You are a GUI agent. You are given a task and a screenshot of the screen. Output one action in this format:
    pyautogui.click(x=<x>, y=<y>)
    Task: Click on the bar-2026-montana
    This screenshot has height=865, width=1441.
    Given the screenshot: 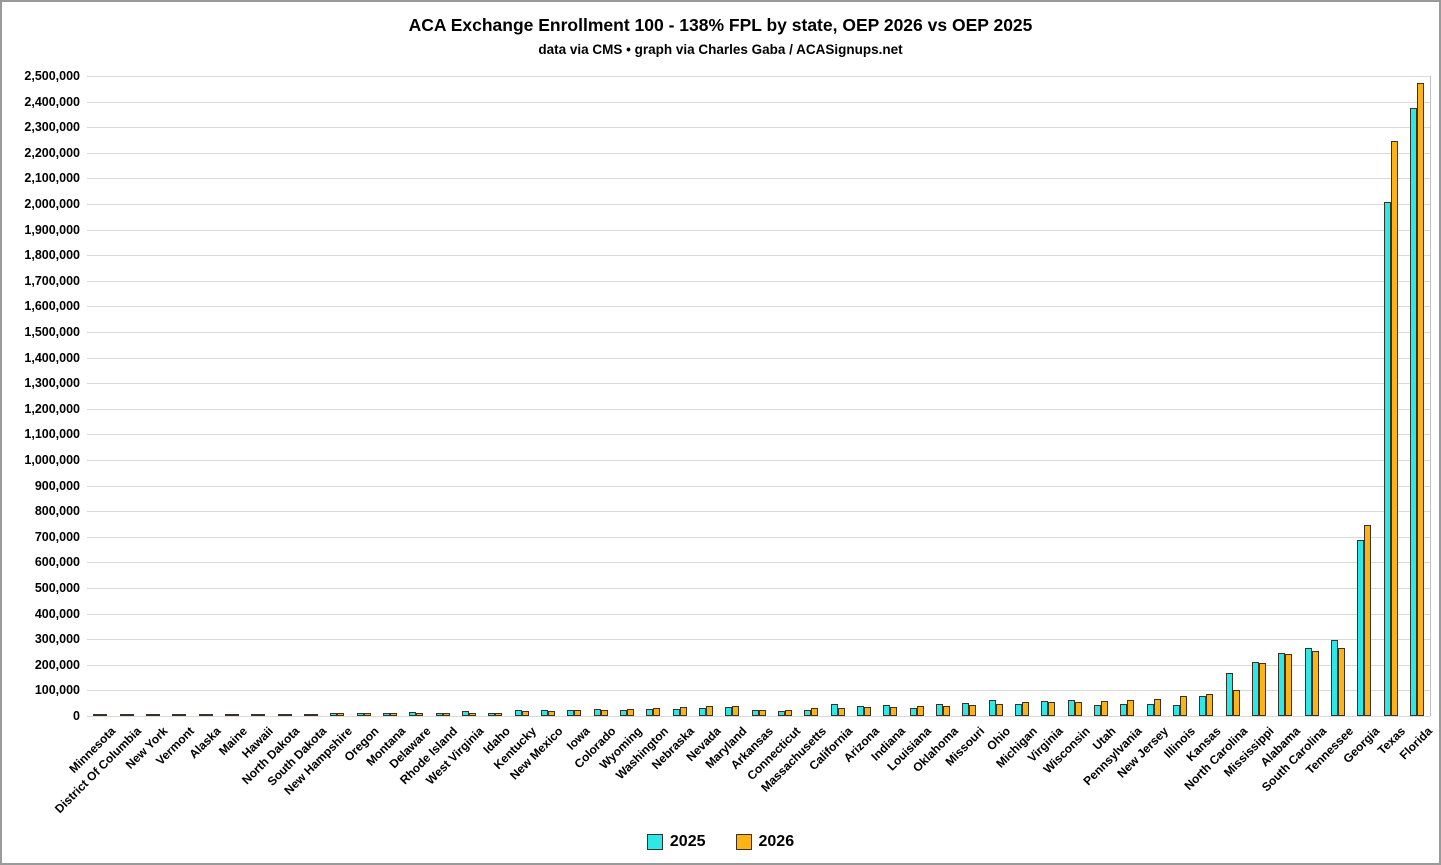 What is the action you would take?
    pyautogui.click(x=393, y=714)
    